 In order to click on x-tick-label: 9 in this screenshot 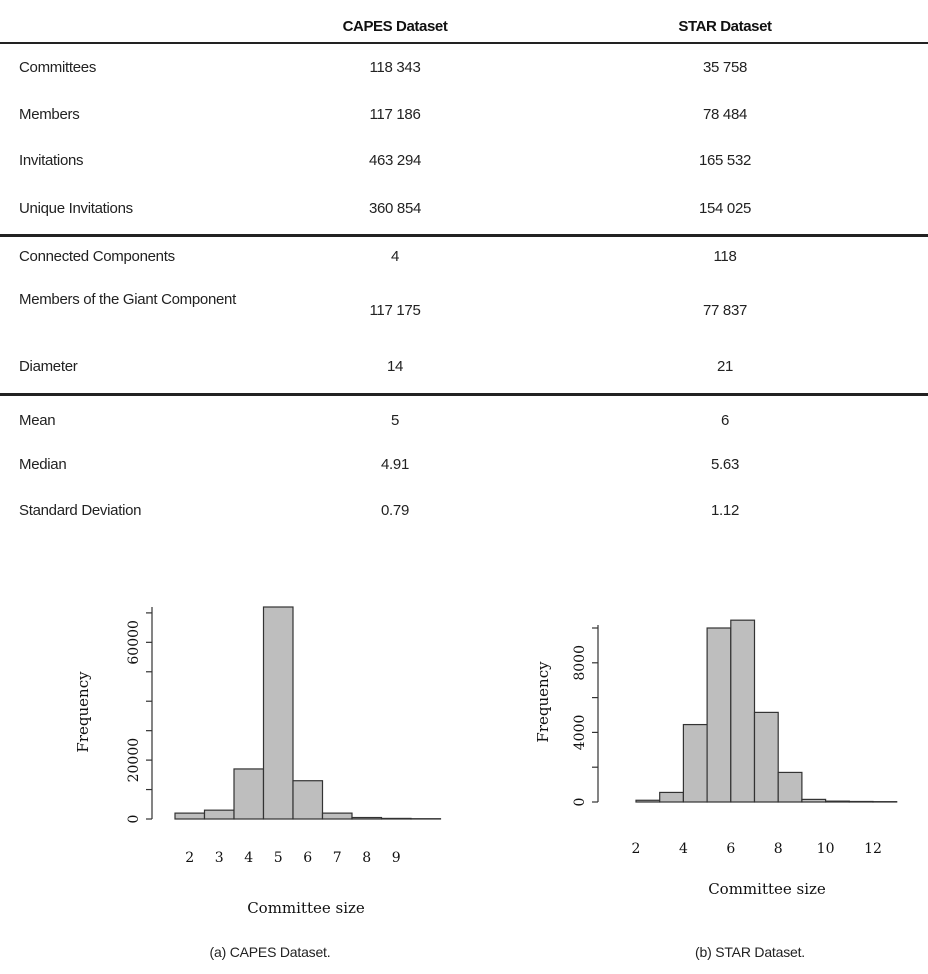, I will do `click(396, 858)`.